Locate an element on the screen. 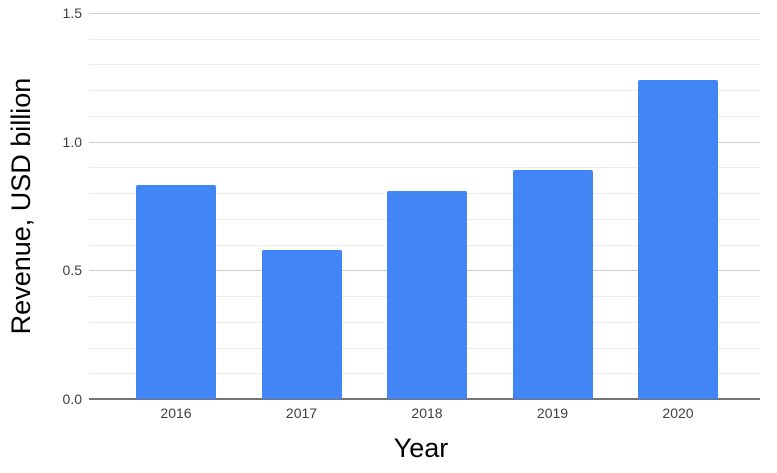 The width and height of the screenshot is (777, 473). bar-2018 is located at coordinates (427, 294).